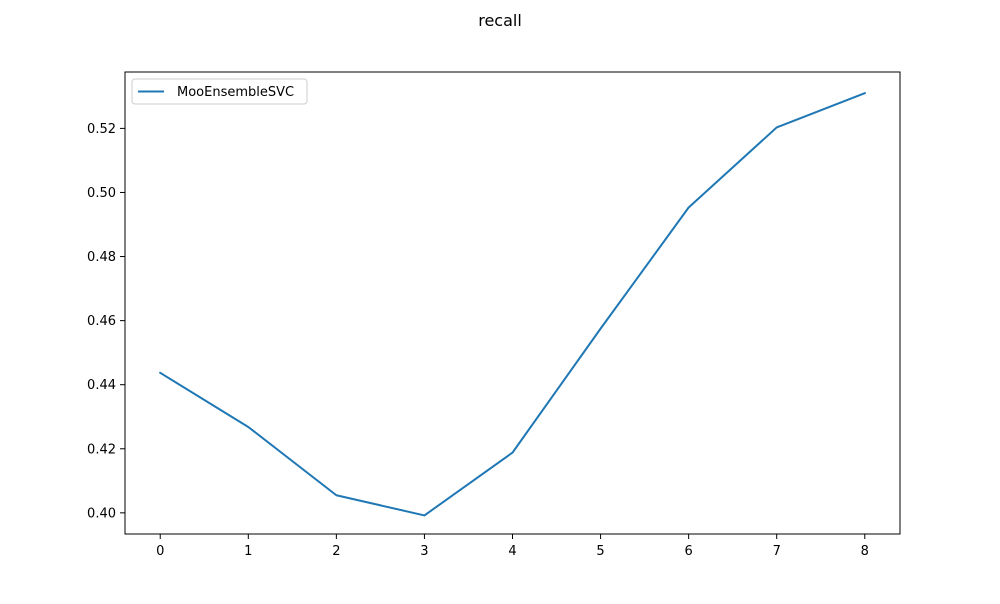 Image resolution: width=1000 pixels, height=604 pixels. I want to click on x-tick-label: 1, so click(248, 551).